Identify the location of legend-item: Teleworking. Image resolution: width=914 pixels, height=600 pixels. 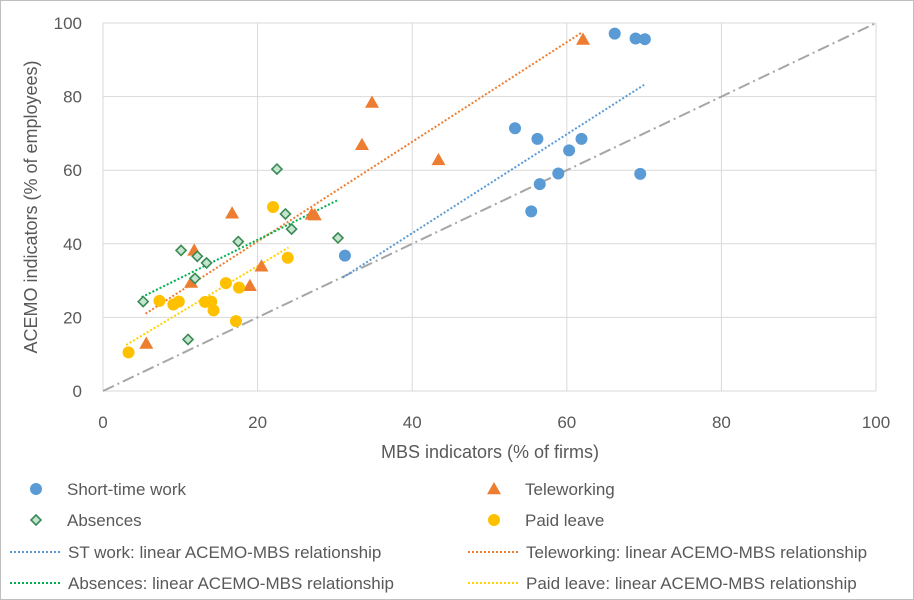
(551, 489).